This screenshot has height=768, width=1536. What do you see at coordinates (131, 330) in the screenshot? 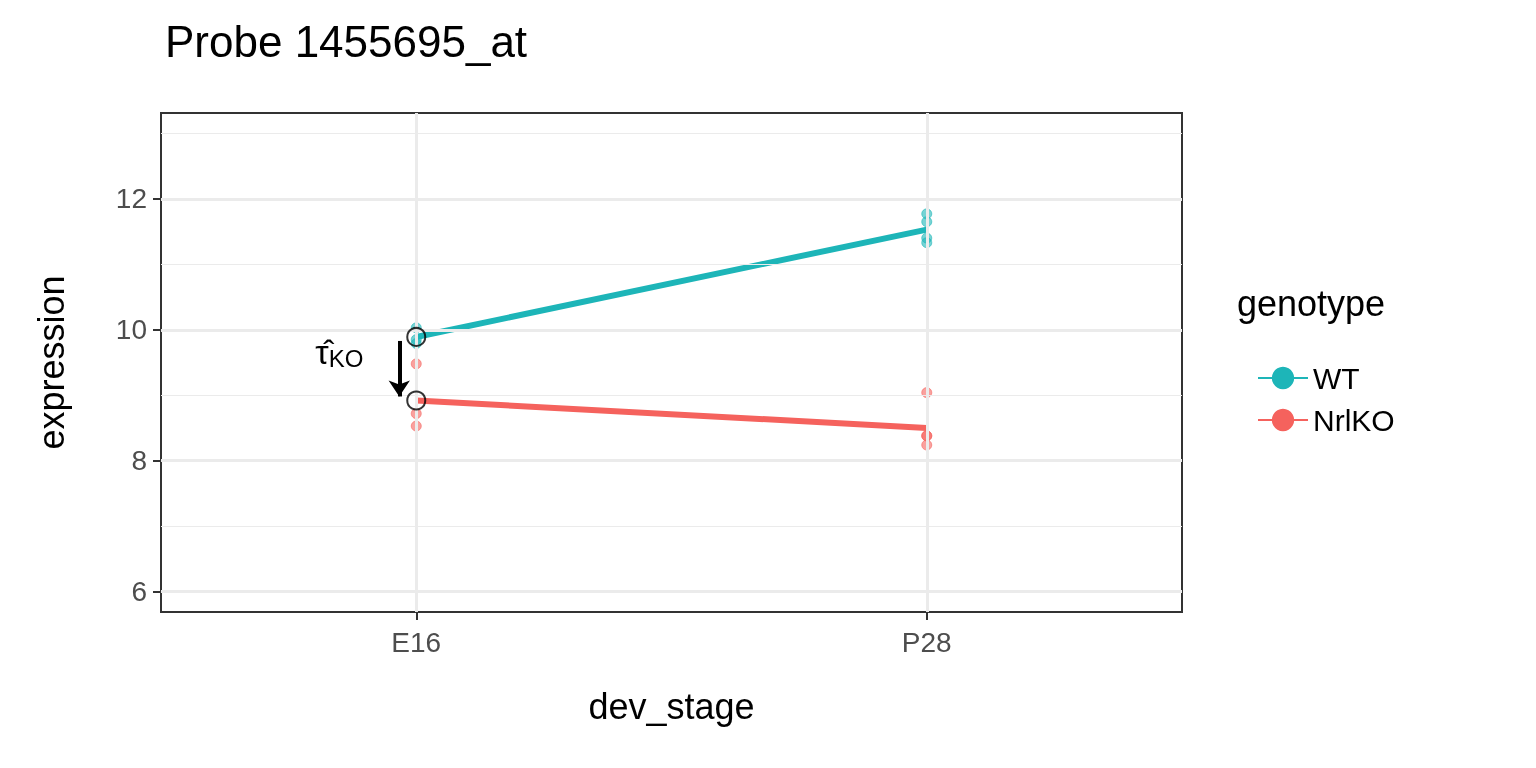
I see `y-tick-label: 10` at bounding box center [131, 330].